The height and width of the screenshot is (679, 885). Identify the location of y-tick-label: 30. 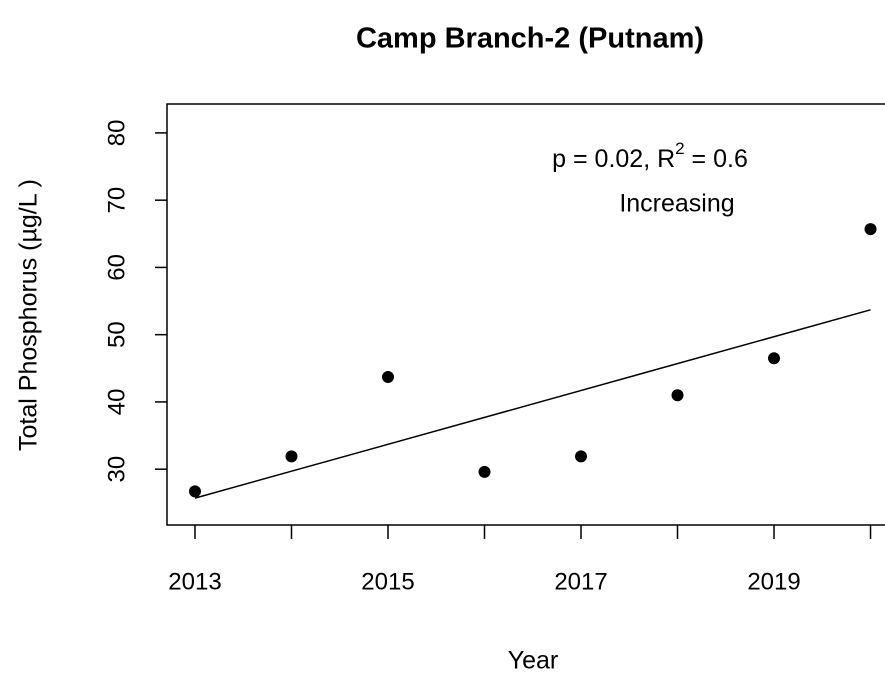
(116, 469).